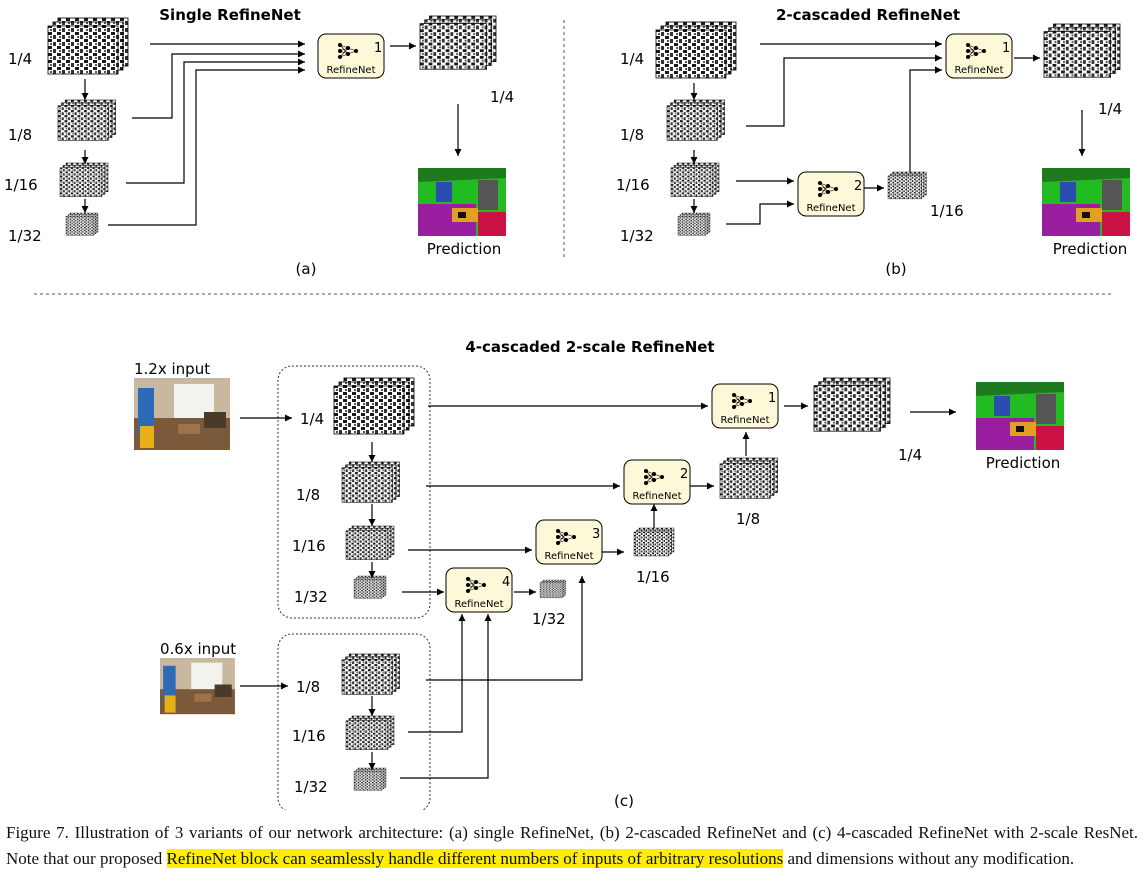 This screenshot has width=1144, height=895. What do you see at coordinates (312, 419) in the screenshot?
I see `scale-label-c-hi-1-4: 1/4` at bounding box center [312, 419].